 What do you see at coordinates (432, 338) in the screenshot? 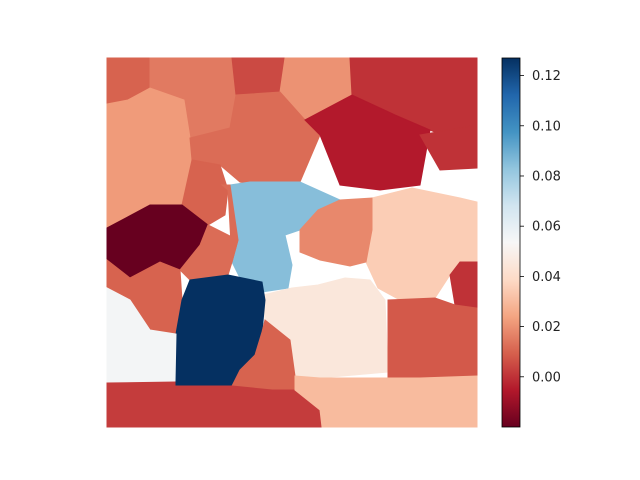
I see `region-r21` at bounding box center [432, 338].